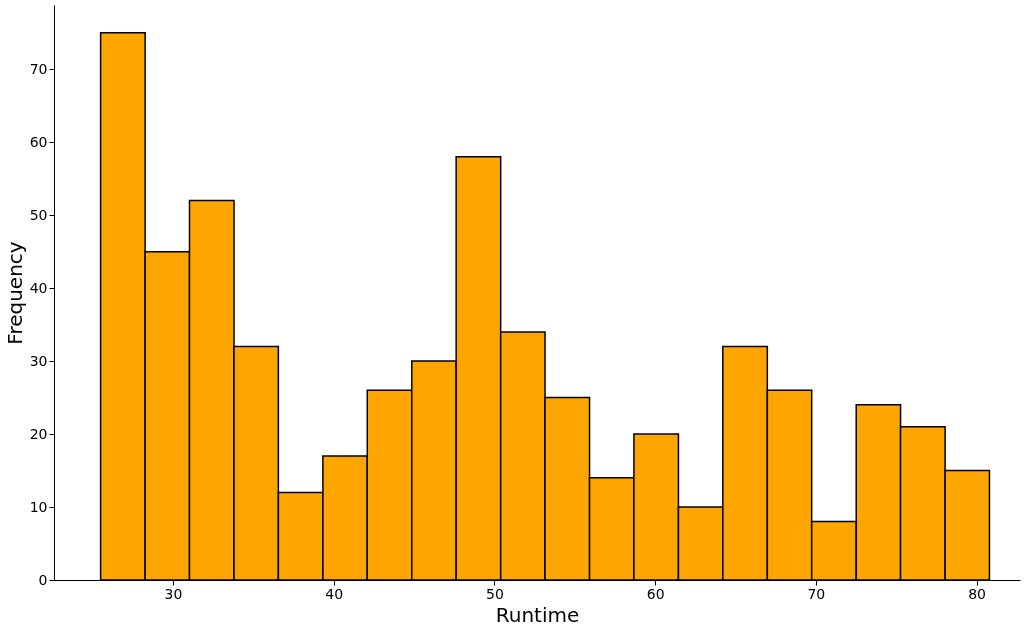 Image resolution: width=1030 pixels, height=635 pixels. What do you see at coordinates (38, 360) in the screenshot?
I see `y-tick-label: 30` at bounding box center [38, 360].